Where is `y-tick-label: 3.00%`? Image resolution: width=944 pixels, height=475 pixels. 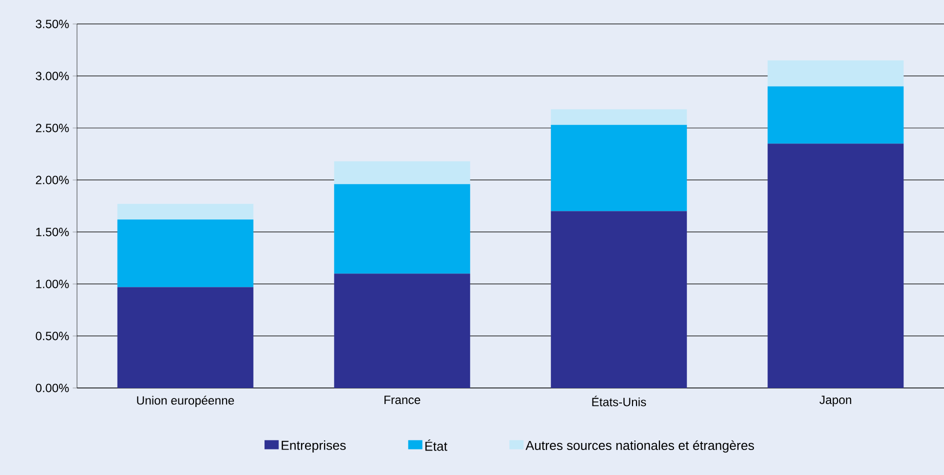
y-tick-label: 3.00% is located at coordinates (52, 76).